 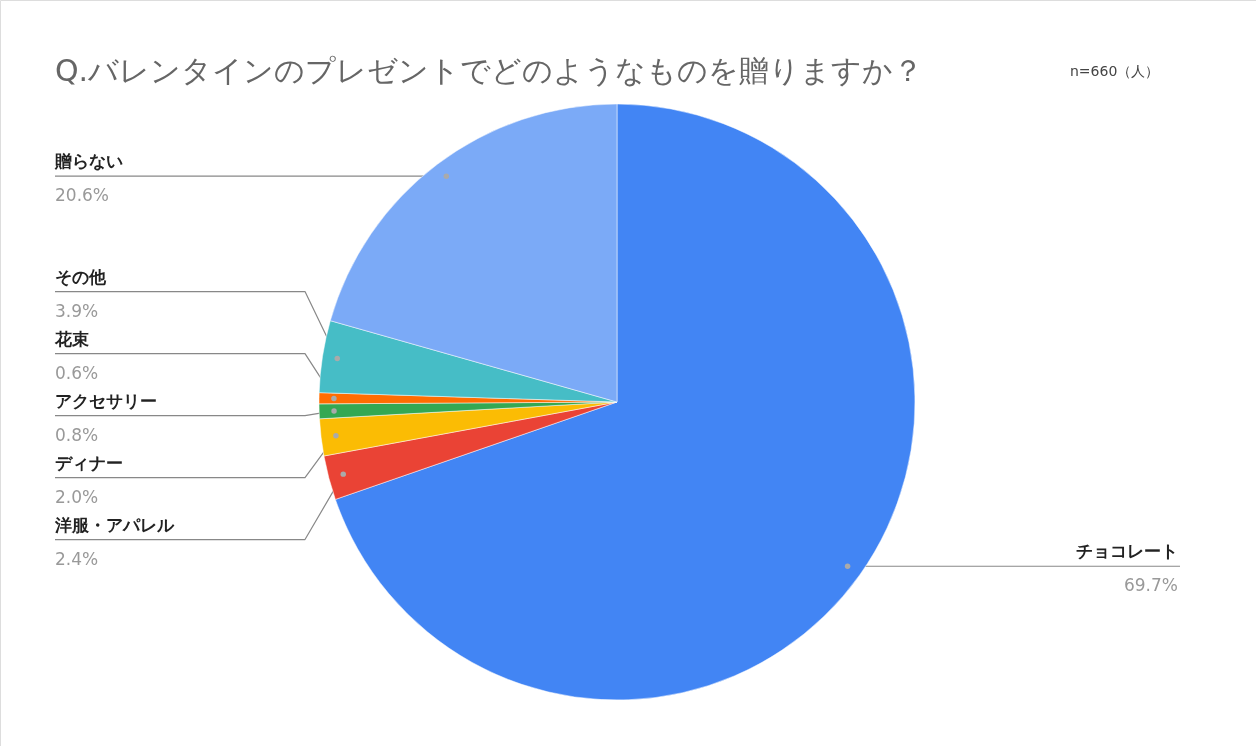 What do you see at coordinates (77, 372) in the screenshot?
I see `data-label: 0.6%` at bounding box center [77, 372].